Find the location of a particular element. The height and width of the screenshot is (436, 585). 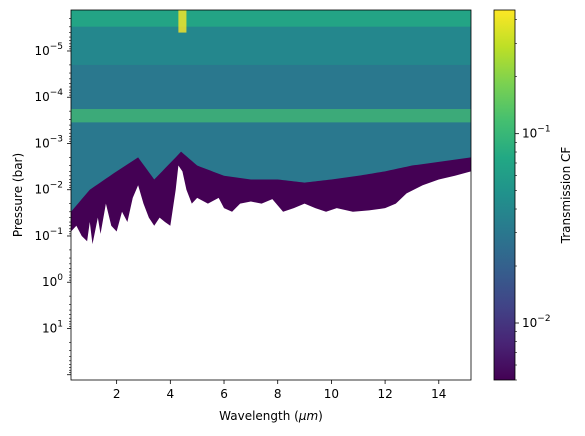

x-tick-label: 8 is located at coordinates (278, 394).